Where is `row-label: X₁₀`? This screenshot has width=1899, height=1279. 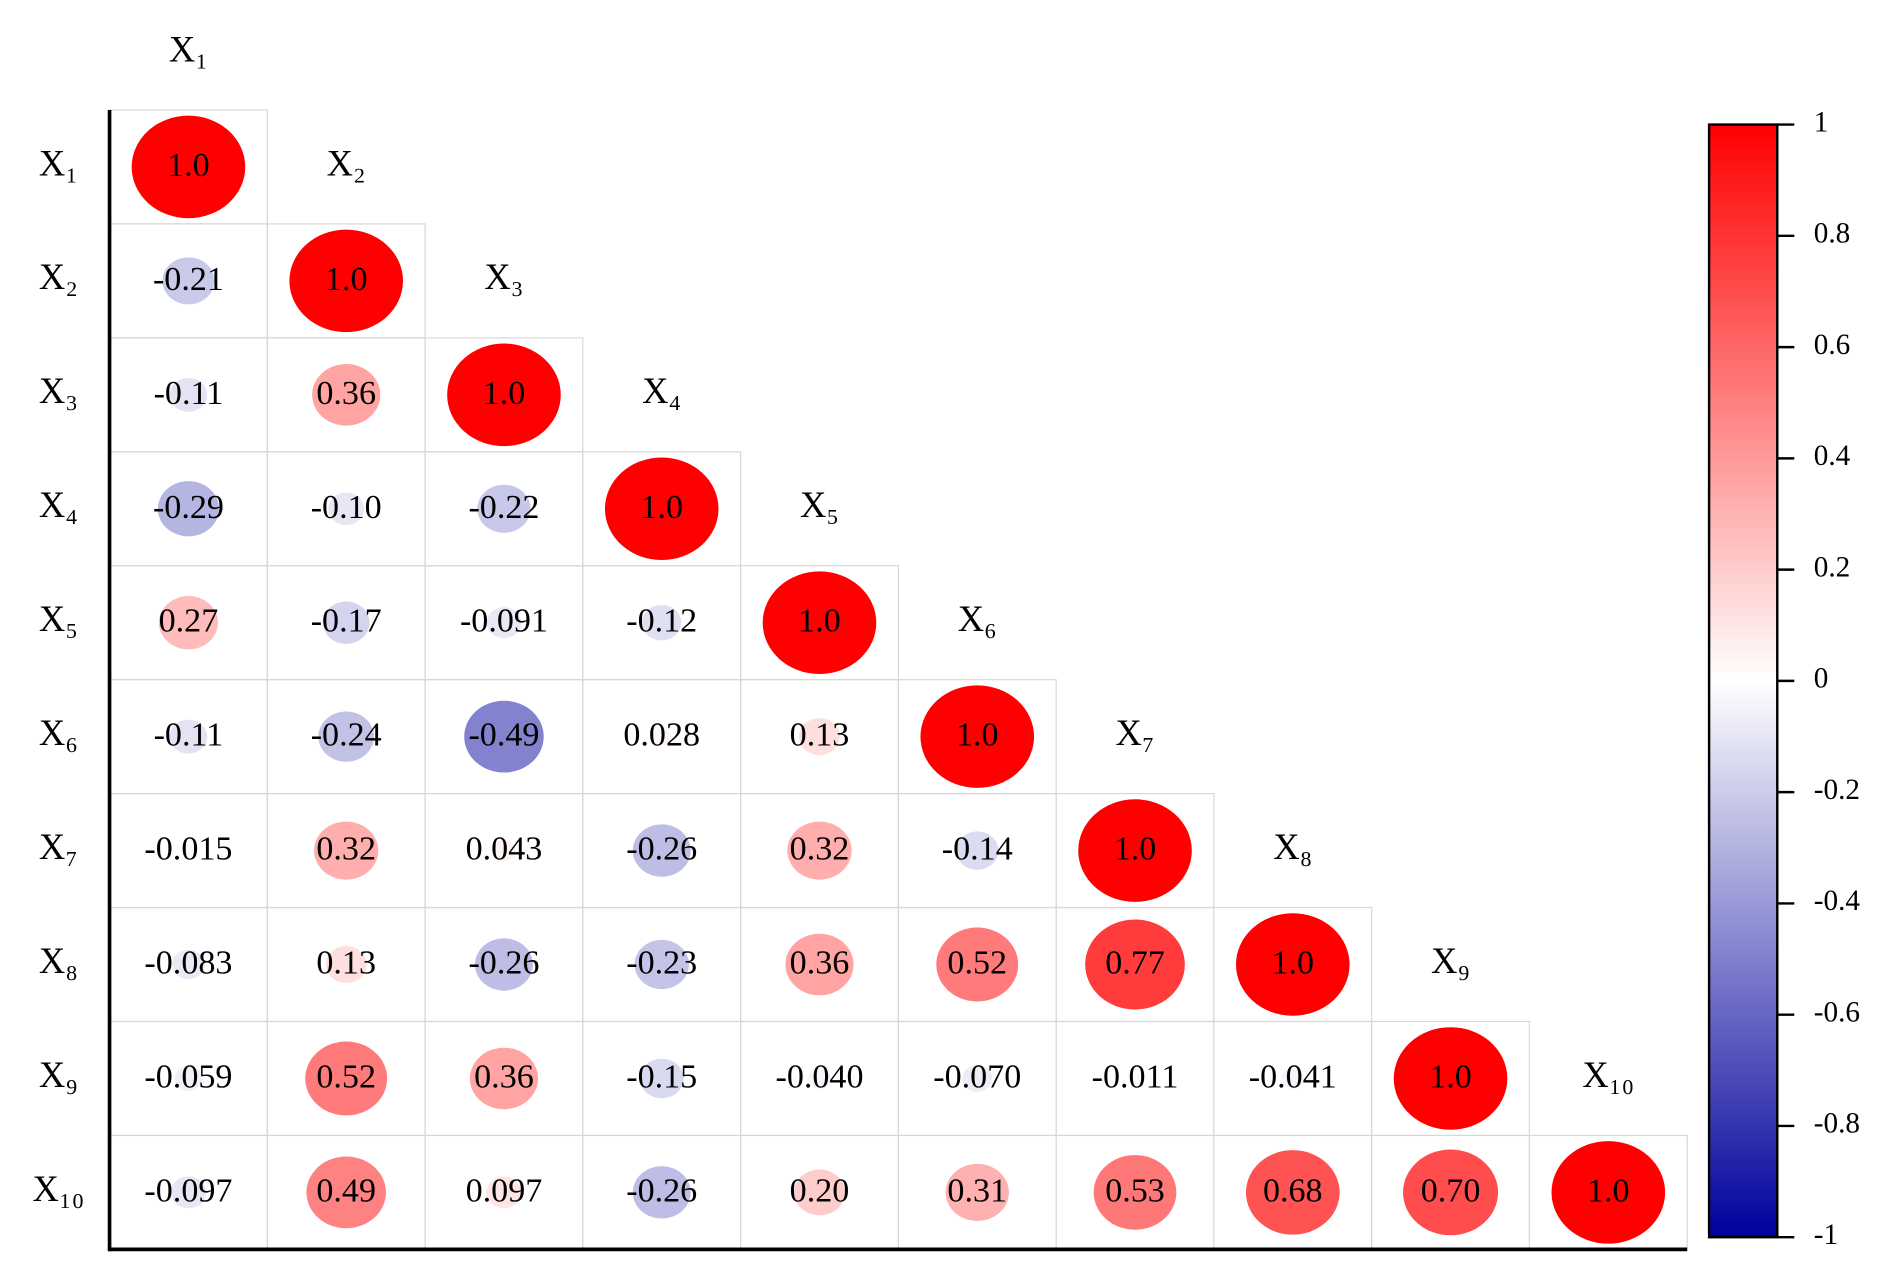 row-label: X₁₀ is located at coordinates (59, 1188).